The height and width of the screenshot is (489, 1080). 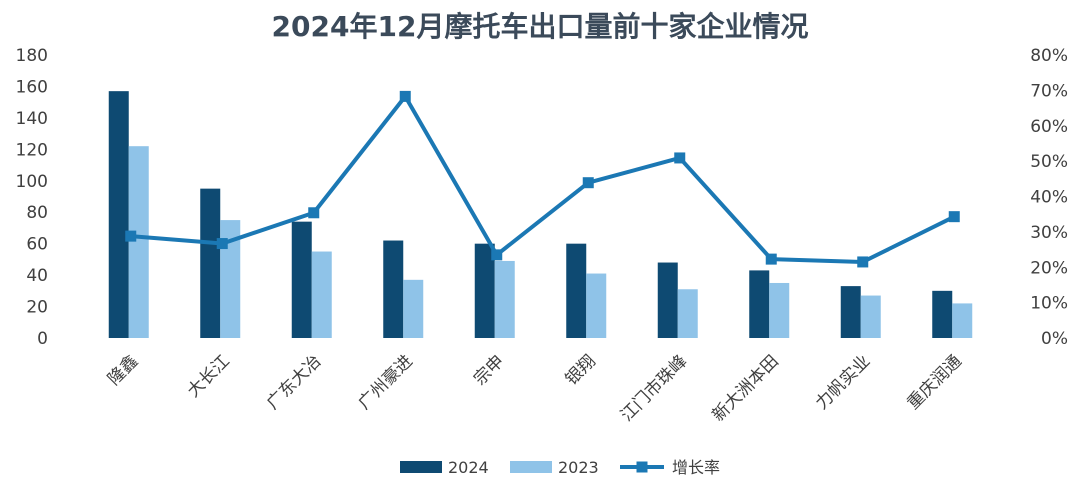 What do you see at coordinates (642, 467) in the screenshot?
I see `legend-marker` at bounding box center [642, 467].